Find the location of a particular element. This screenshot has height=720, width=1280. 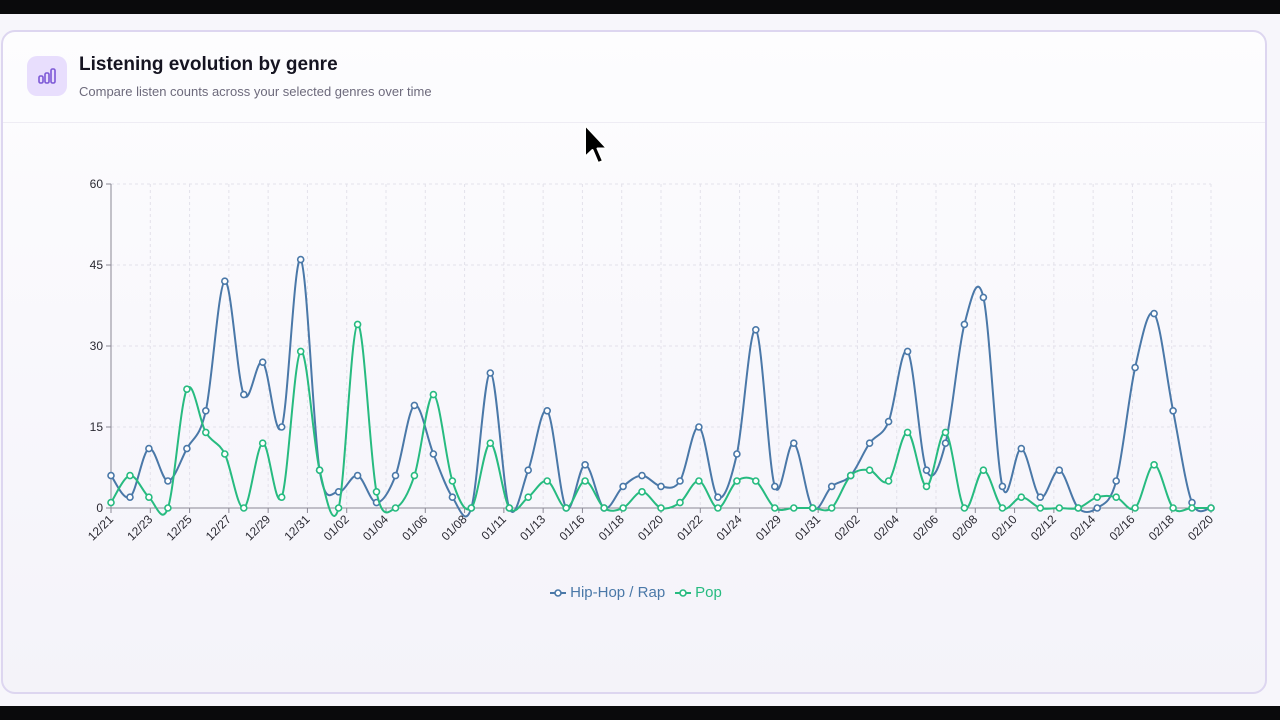

y-tick-label: 30 is located at coordinates (97, 346).